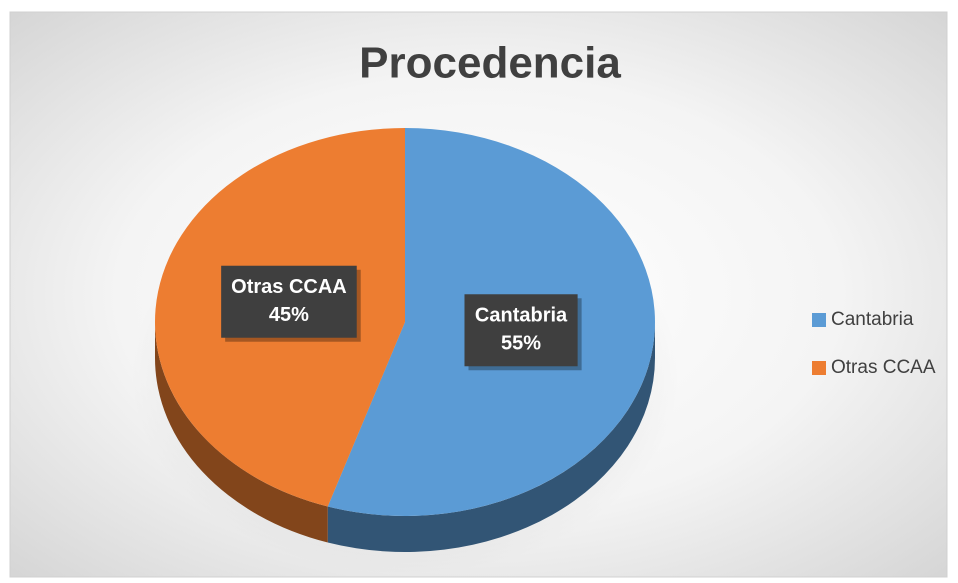 The image size is (958, 583). What do you see at coordinates (872, 319) in the screenshot?
I see `legend-label: Cantabria` at bounding box center [872, 319].